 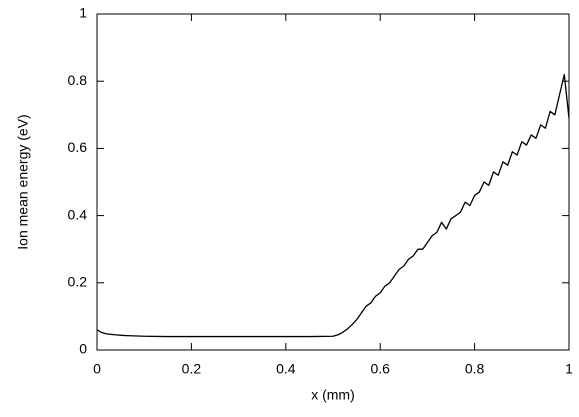 I want to click on y-tick-label: 1, so click(x=83, y=13).